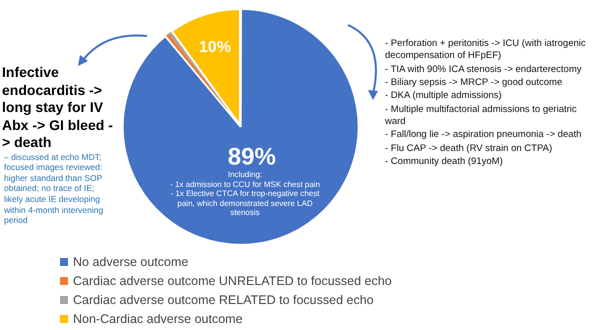  Describe the element at coordinates (444, 96) in the screenshot. I see `text: - DKA (multiple admissions)` at that location.